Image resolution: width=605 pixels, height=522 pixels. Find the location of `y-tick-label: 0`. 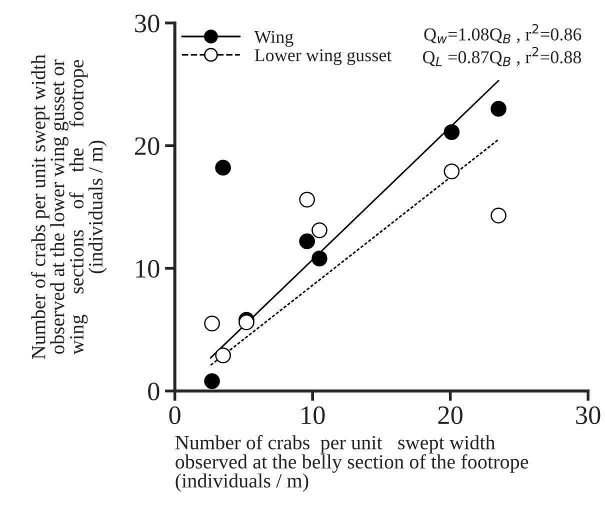

y-tick-label: 0 is located at coordinates (154, 391).